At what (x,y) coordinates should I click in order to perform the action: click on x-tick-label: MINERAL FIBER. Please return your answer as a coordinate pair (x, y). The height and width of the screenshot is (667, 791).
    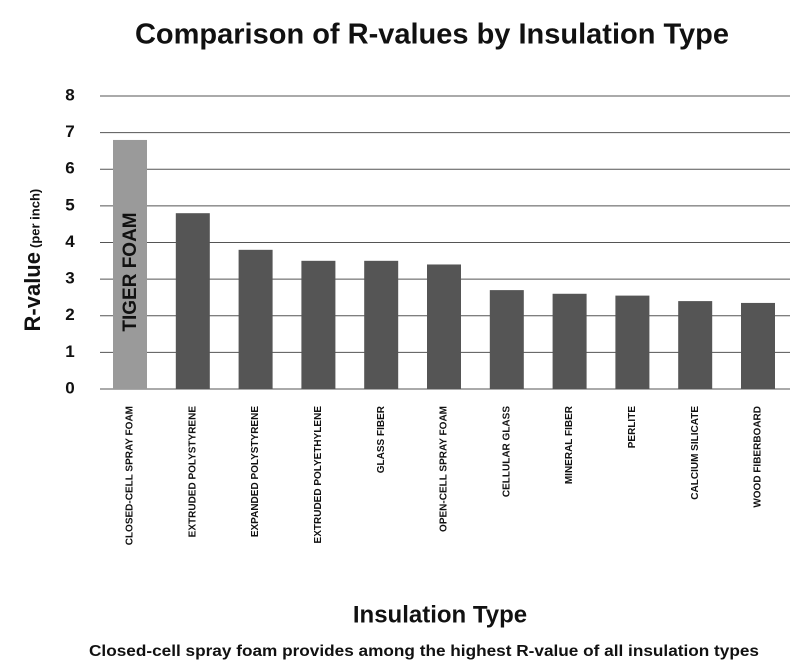
    Looking at the image, I should click on (569, 444).